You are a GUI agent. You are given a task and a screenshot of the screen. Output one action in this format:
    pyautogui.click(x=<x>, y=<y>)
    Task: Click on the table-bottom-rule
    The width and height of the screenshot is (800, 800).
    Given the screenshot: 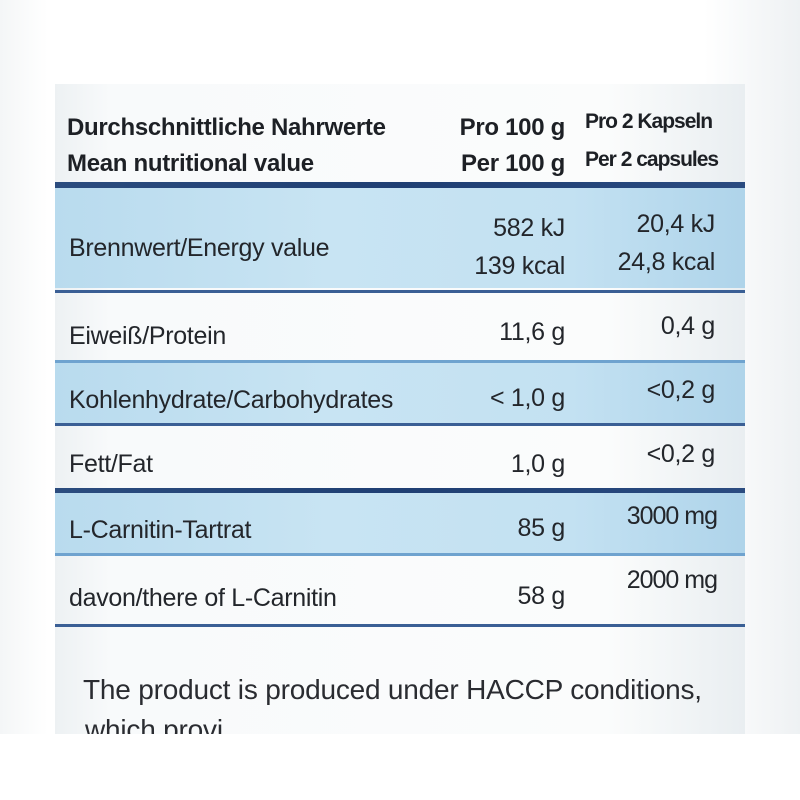 What is the action you would take?
    pyautogui.click(x=400, y=625)
    